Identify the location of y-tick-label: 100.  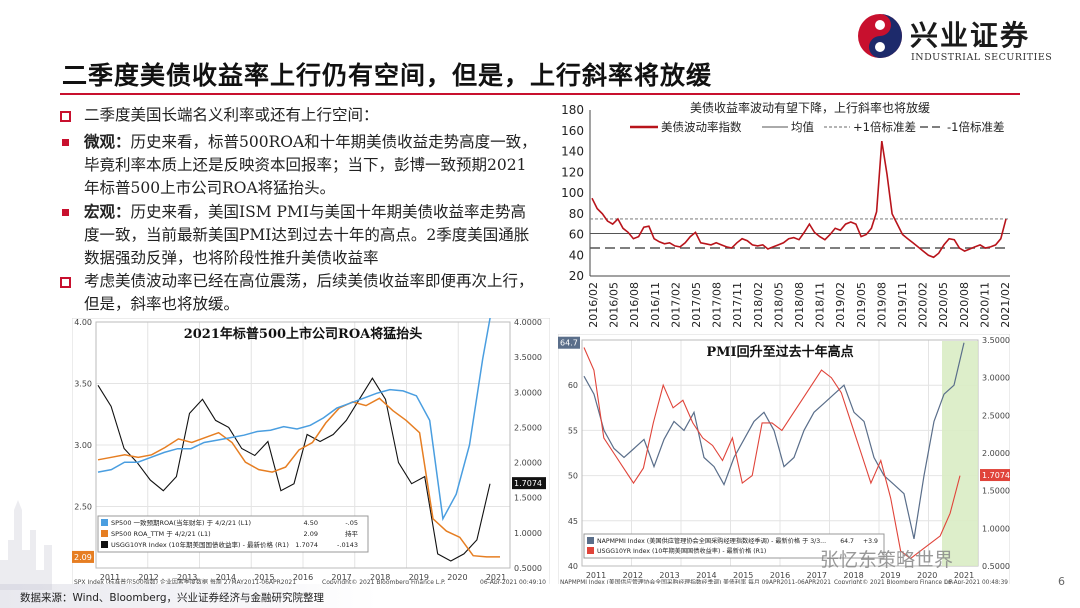
(572, 193).